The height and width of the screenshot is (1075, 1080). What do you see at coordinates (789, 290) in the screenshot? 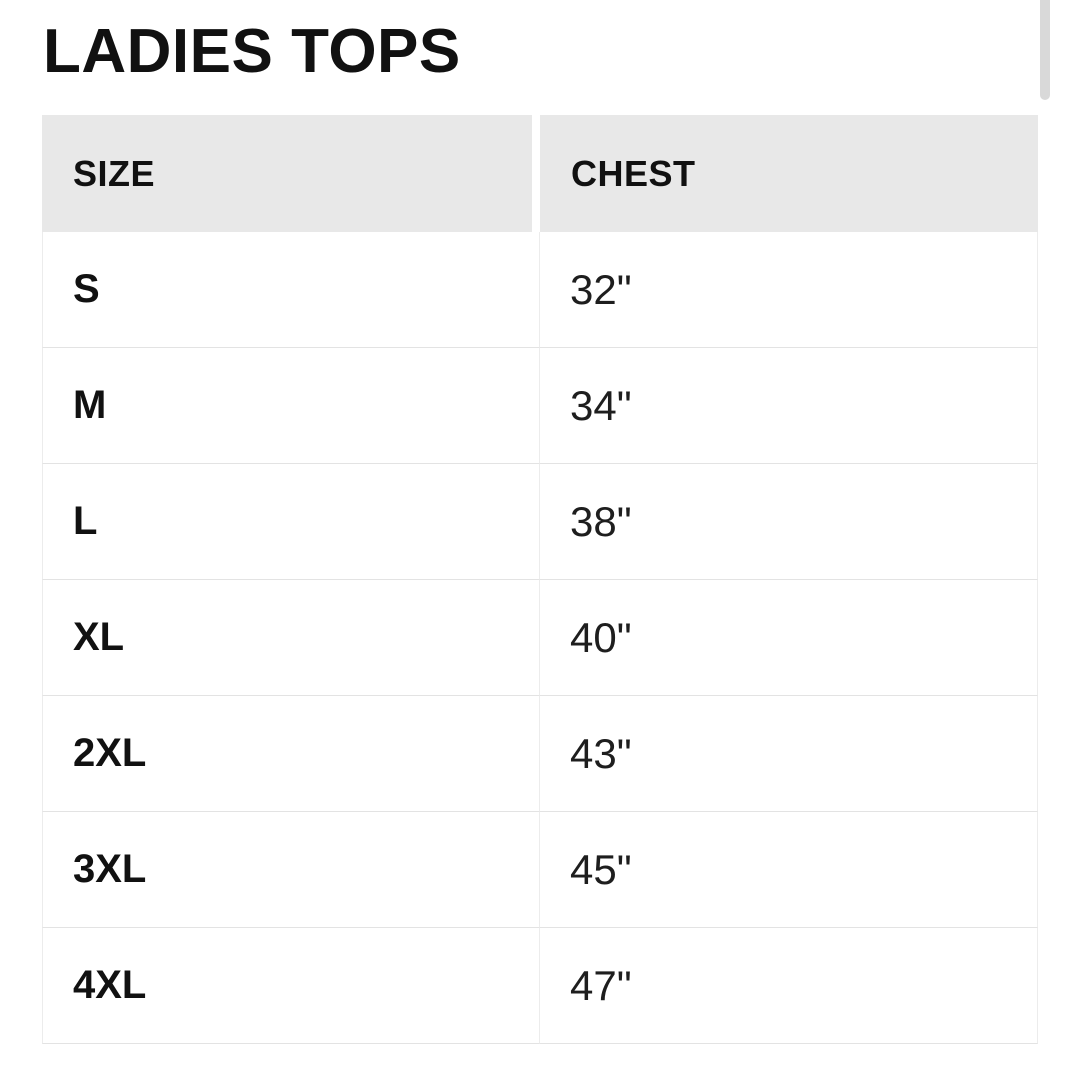
I see `chest-cell: 32"` at bounding box center [789, 290].